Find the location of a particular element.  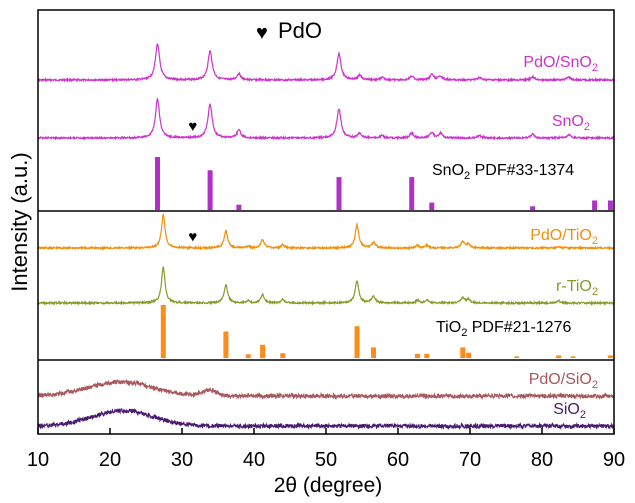

pdo-markers-layer: ♥♥ is located at coordinates (192, 182).